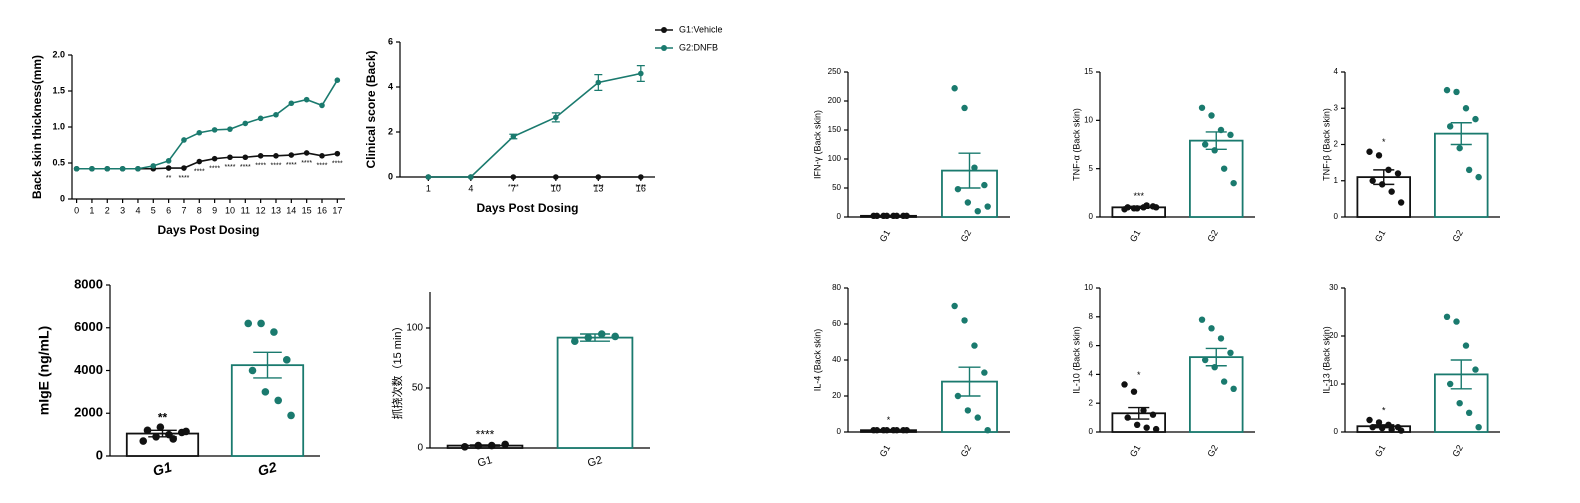  I want to click on legend-label: G1:Vehicle, so click(701, 29).